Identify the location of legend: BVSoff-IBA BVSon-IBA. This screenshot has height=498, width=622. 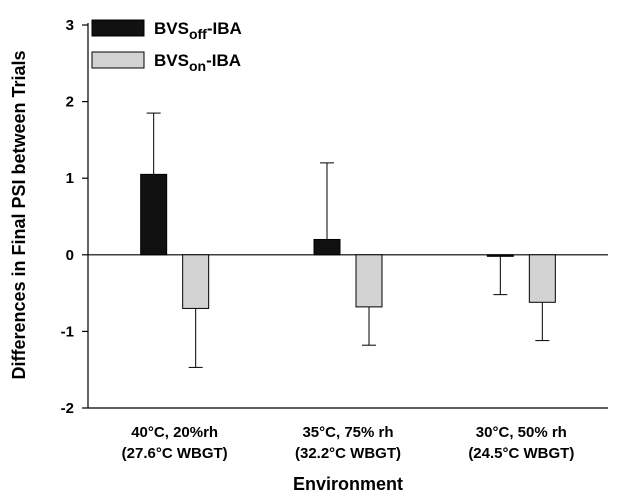
(166, 46).